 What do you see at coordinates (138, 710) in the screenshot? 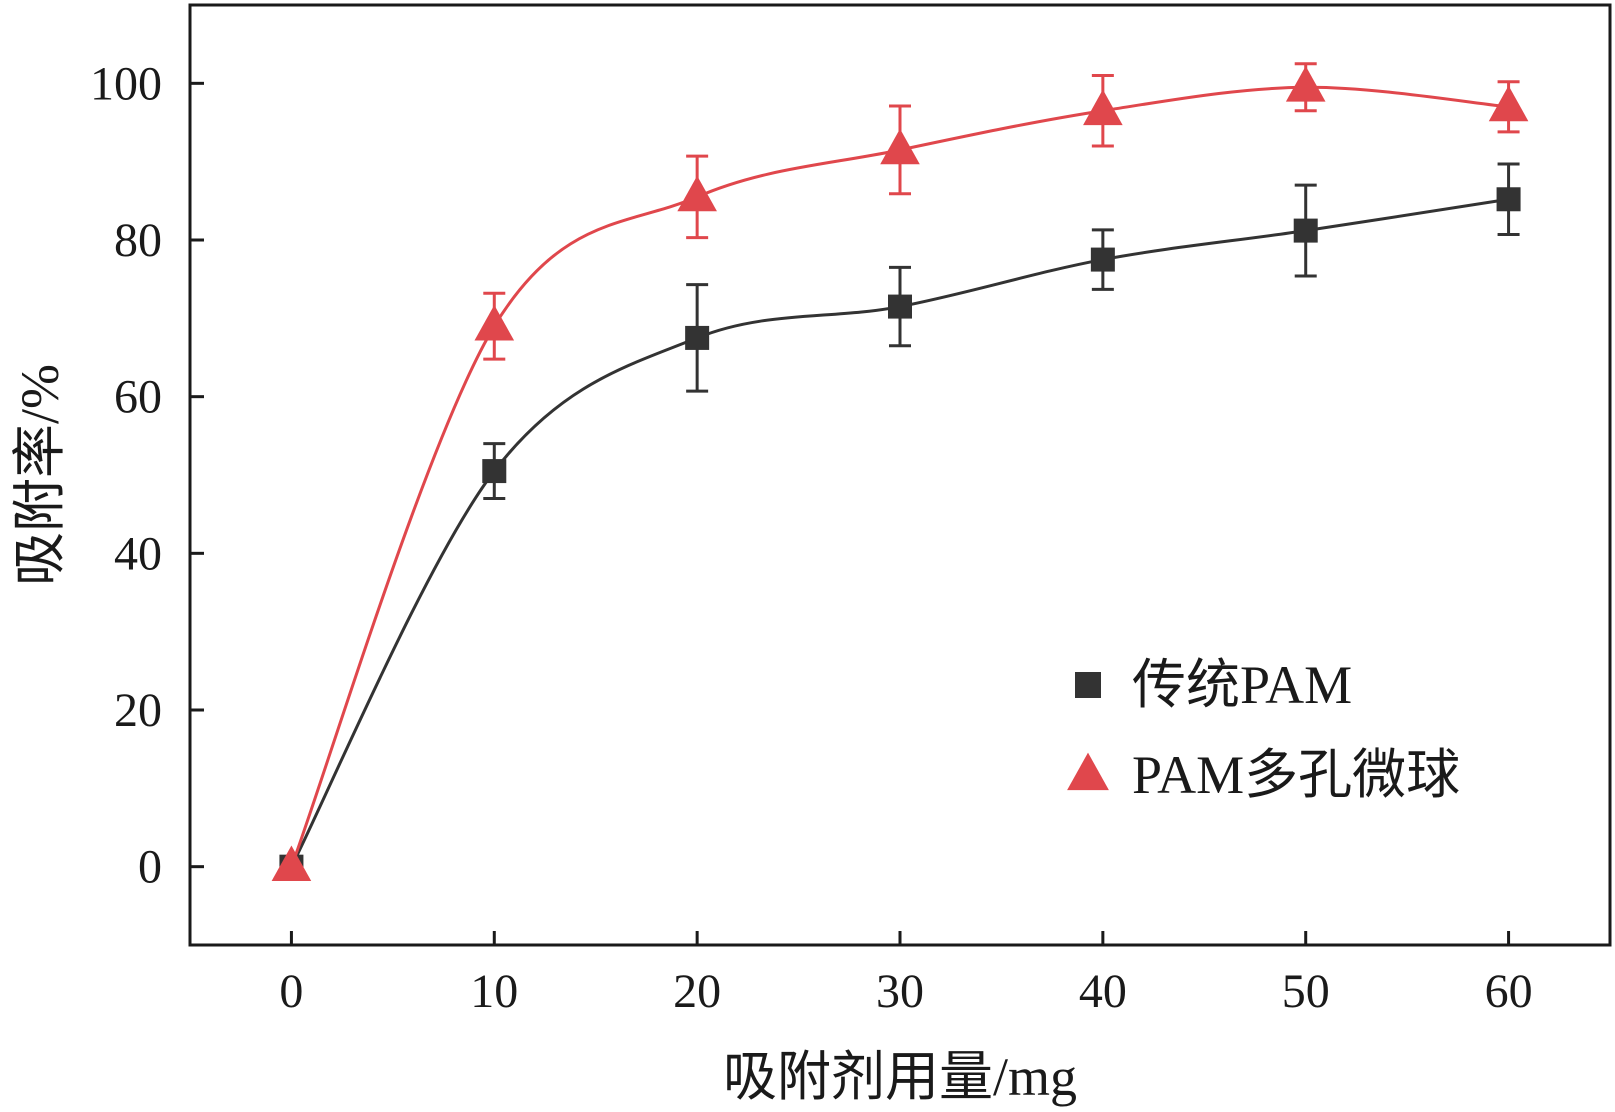
I see `y-tick-label: 20` at bounding box center [138, 710].